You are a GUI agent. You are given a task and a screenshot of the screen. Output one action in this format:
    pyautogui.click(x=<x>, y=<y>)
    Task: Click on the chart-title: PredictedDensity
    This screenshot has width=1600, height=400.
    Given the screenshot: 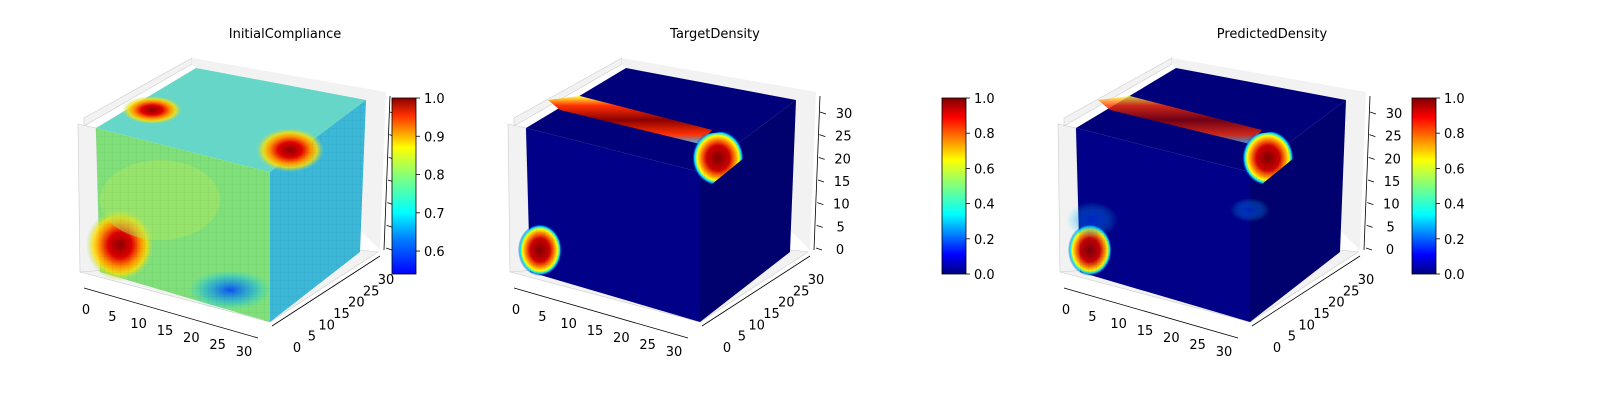 What is the action you would take?
    pyautogui.click(x=1272, y=34)
    